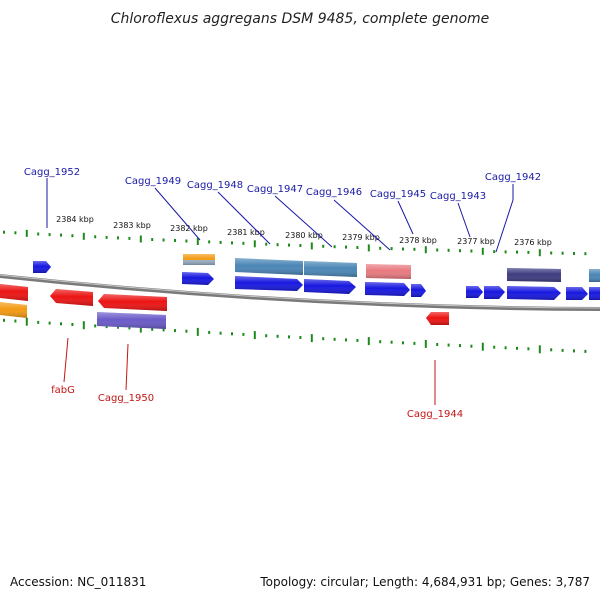  What do you see at coordinates (63, 390) in the screenshot?
I see `gene-label-fabg: fabG` at bounding box center [63, 390].